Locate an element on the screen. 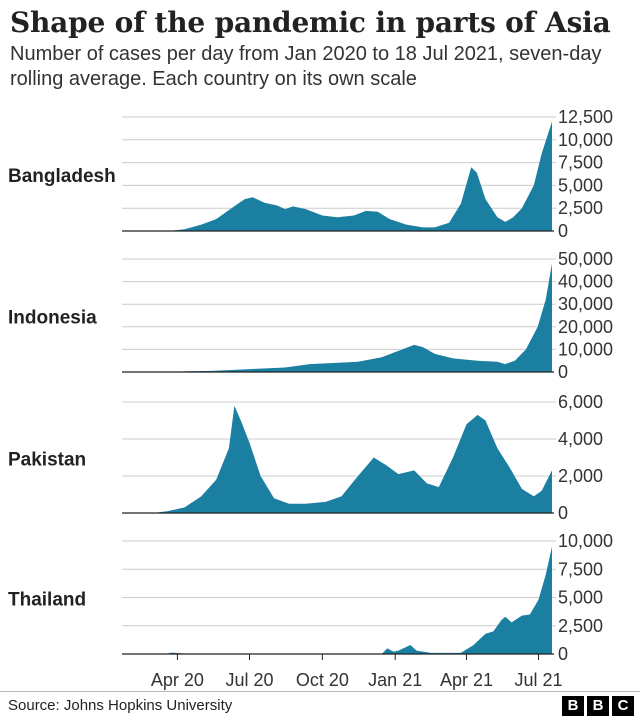  y-tick-label: 6,000 is located at coordinates (580, 402).